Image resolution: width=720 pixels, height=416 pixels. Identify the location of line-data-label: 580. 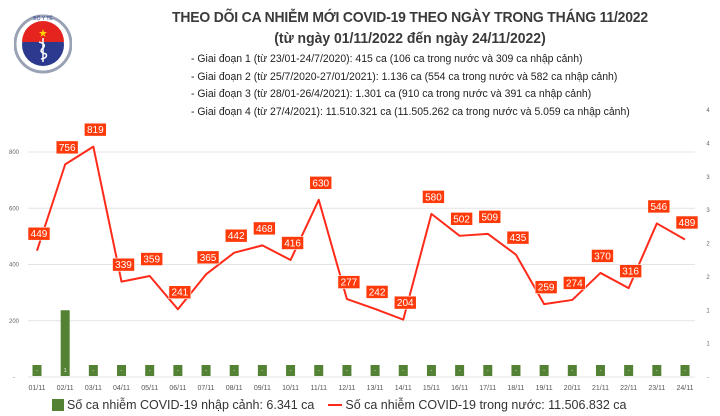
(433, 197).